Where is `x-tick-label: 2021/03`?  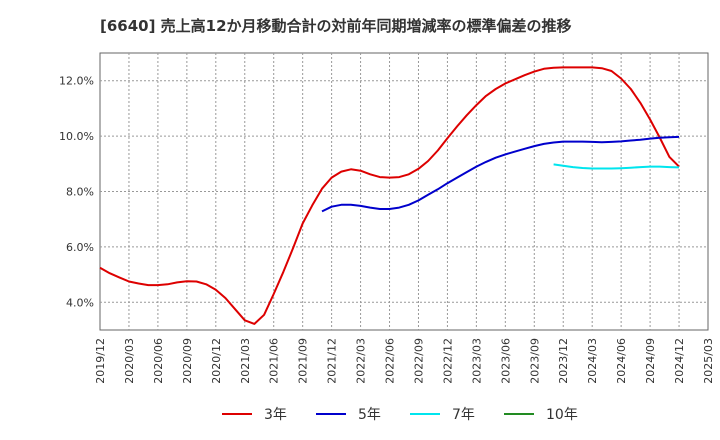
x-tick-label: 2021/03 is located at coordinates (245, 361).